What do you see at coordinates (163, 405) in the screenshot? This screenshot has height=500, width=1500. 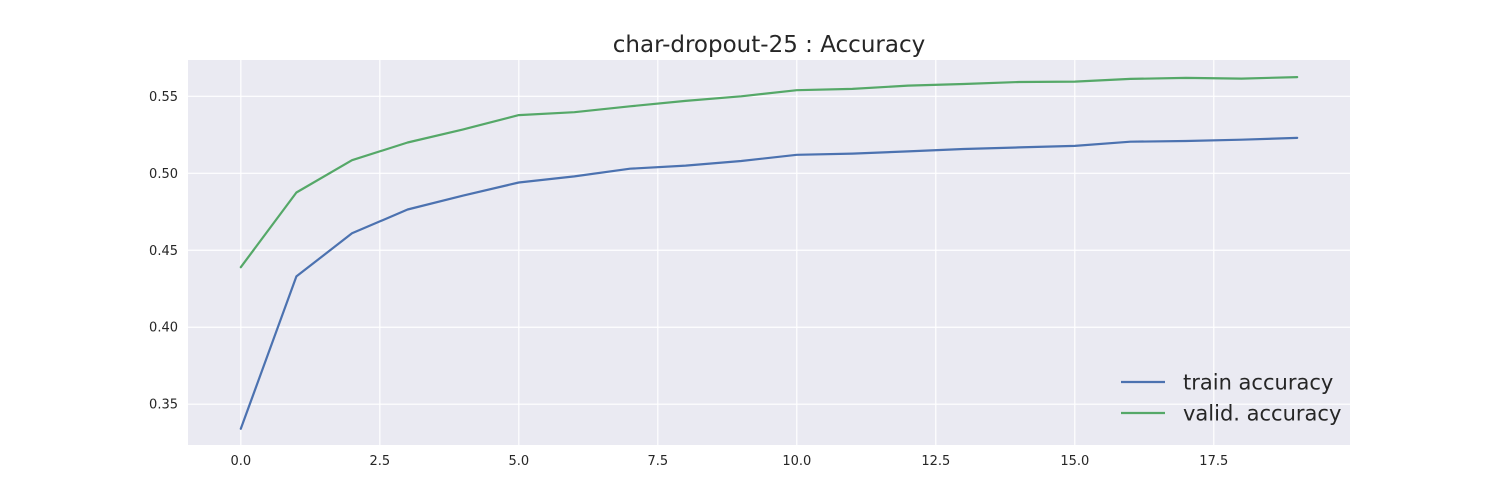 I see `y-tick-label: 0.35` at bounding box center [163, 405].